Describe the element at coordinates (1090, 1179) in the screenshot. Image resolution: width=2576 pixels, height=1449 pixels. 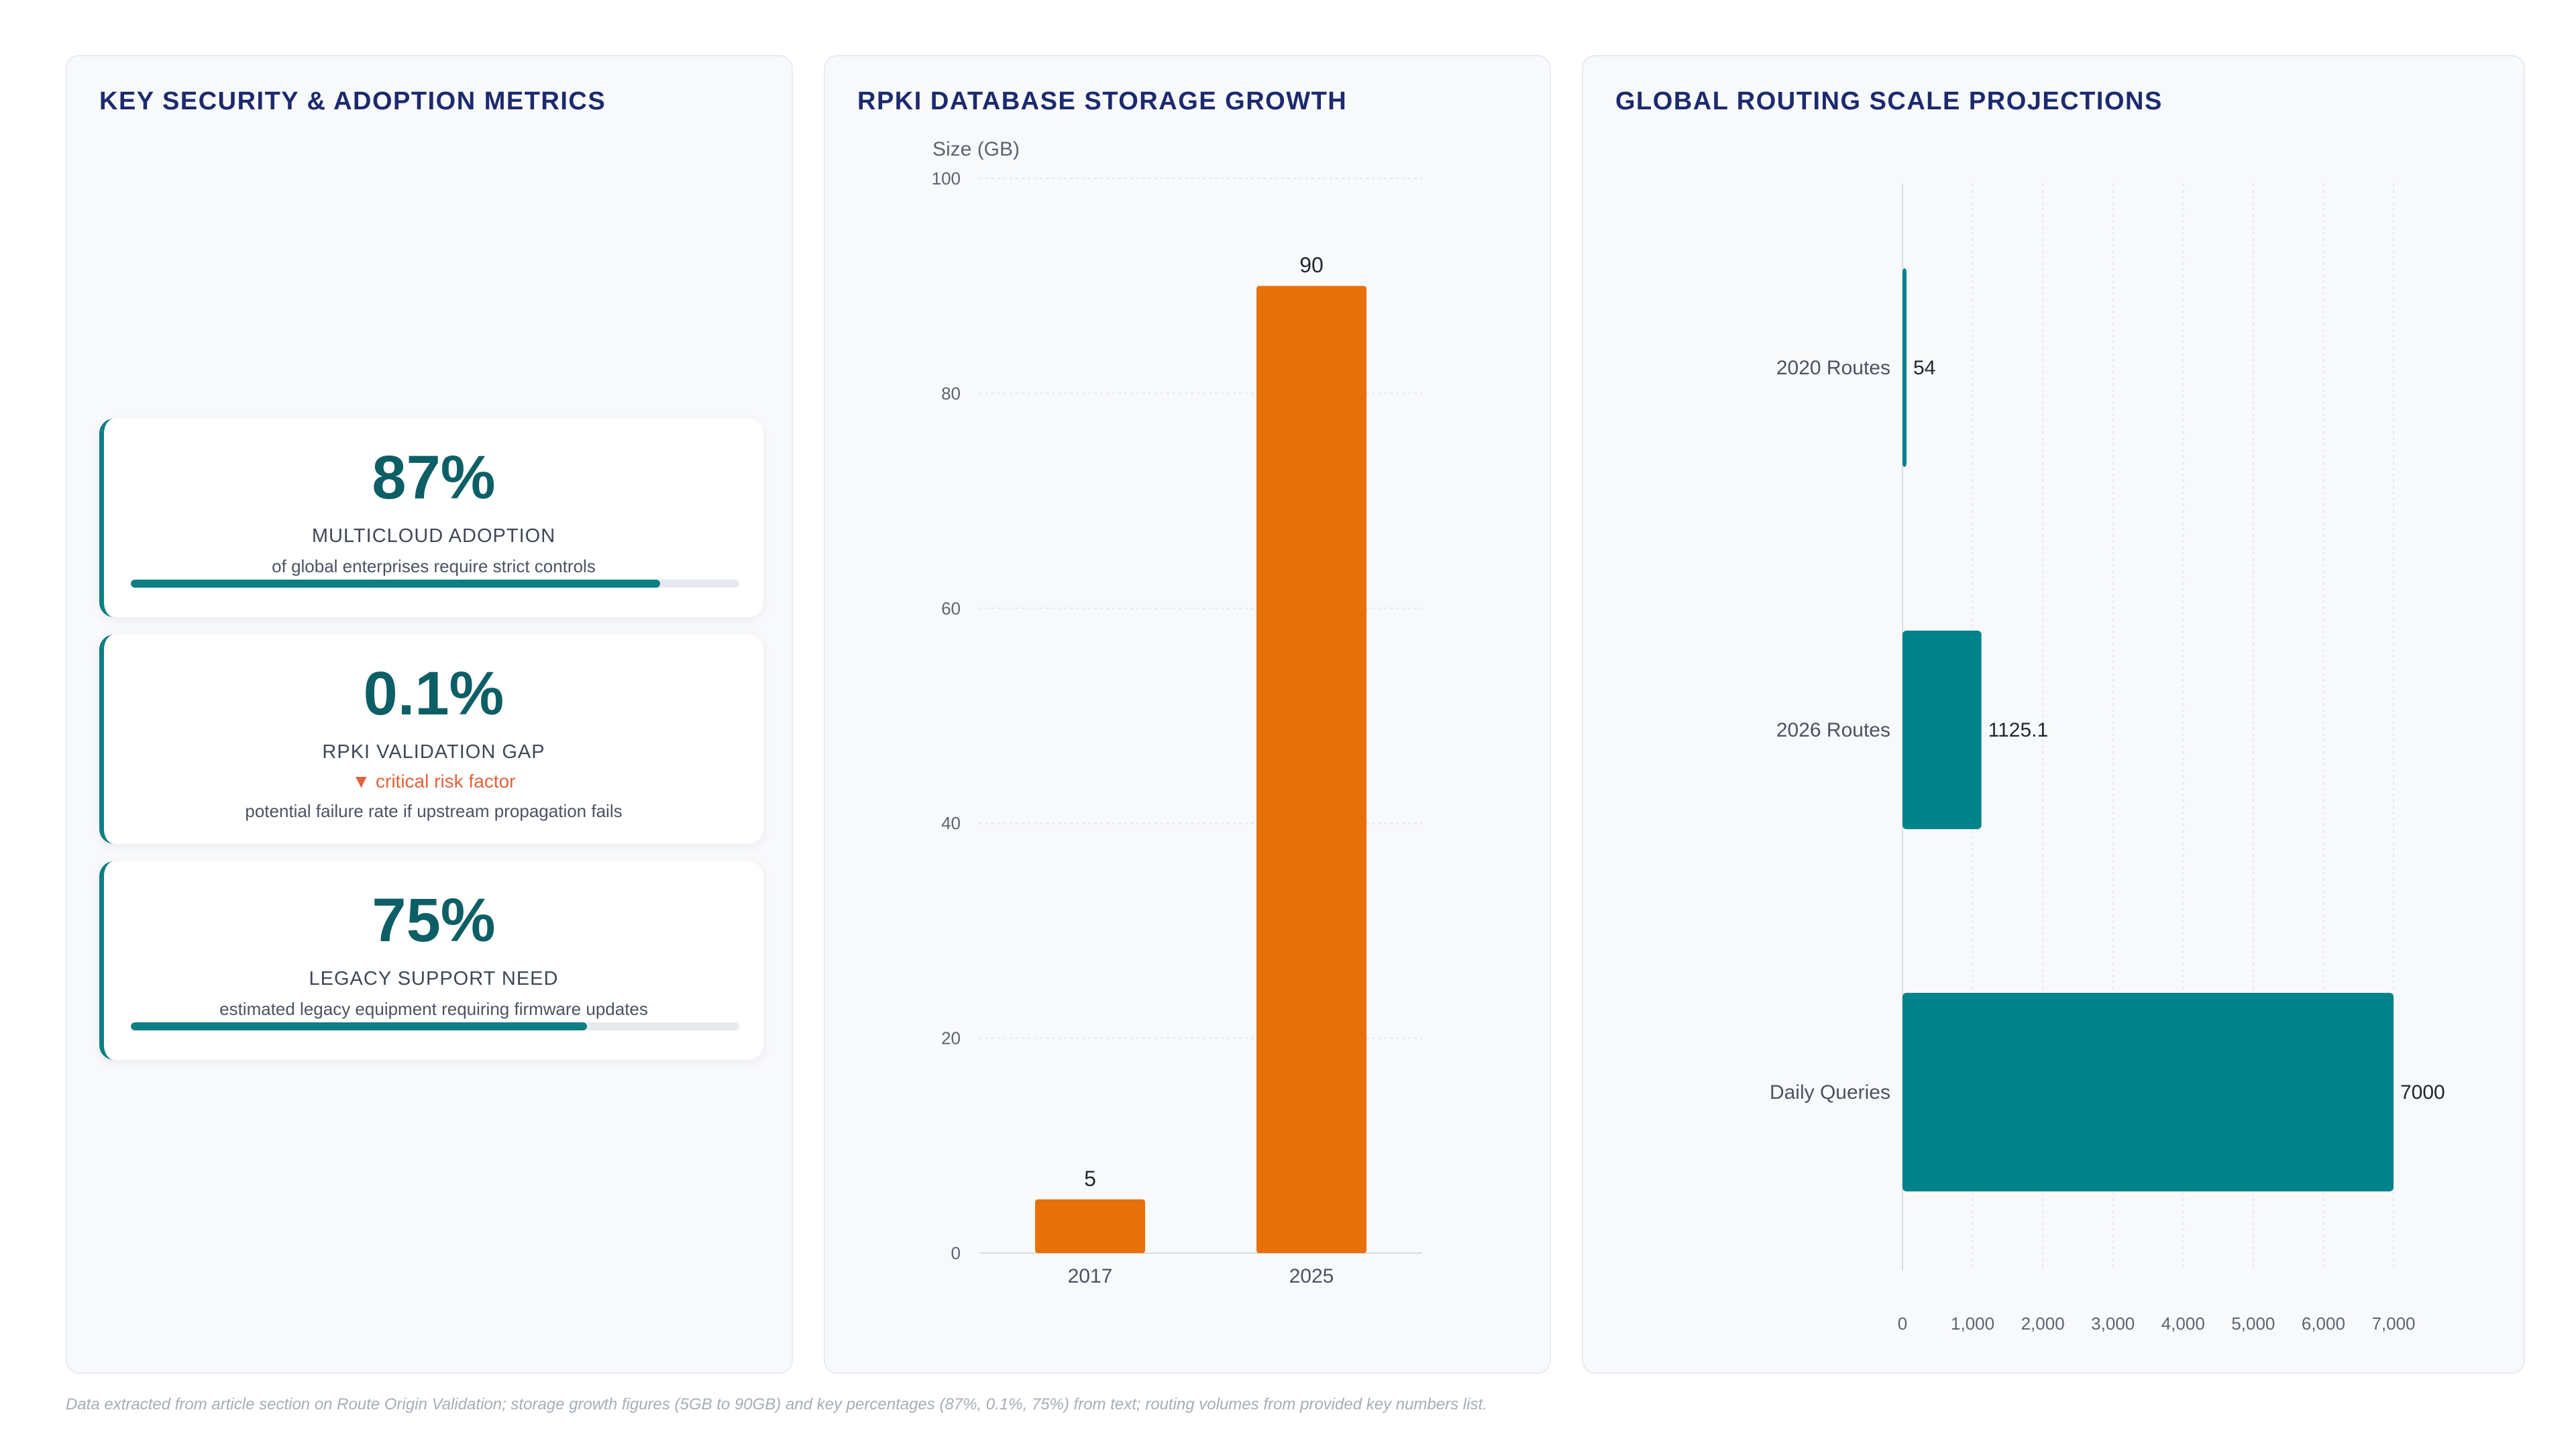
I see `data-label: 5` at that location.